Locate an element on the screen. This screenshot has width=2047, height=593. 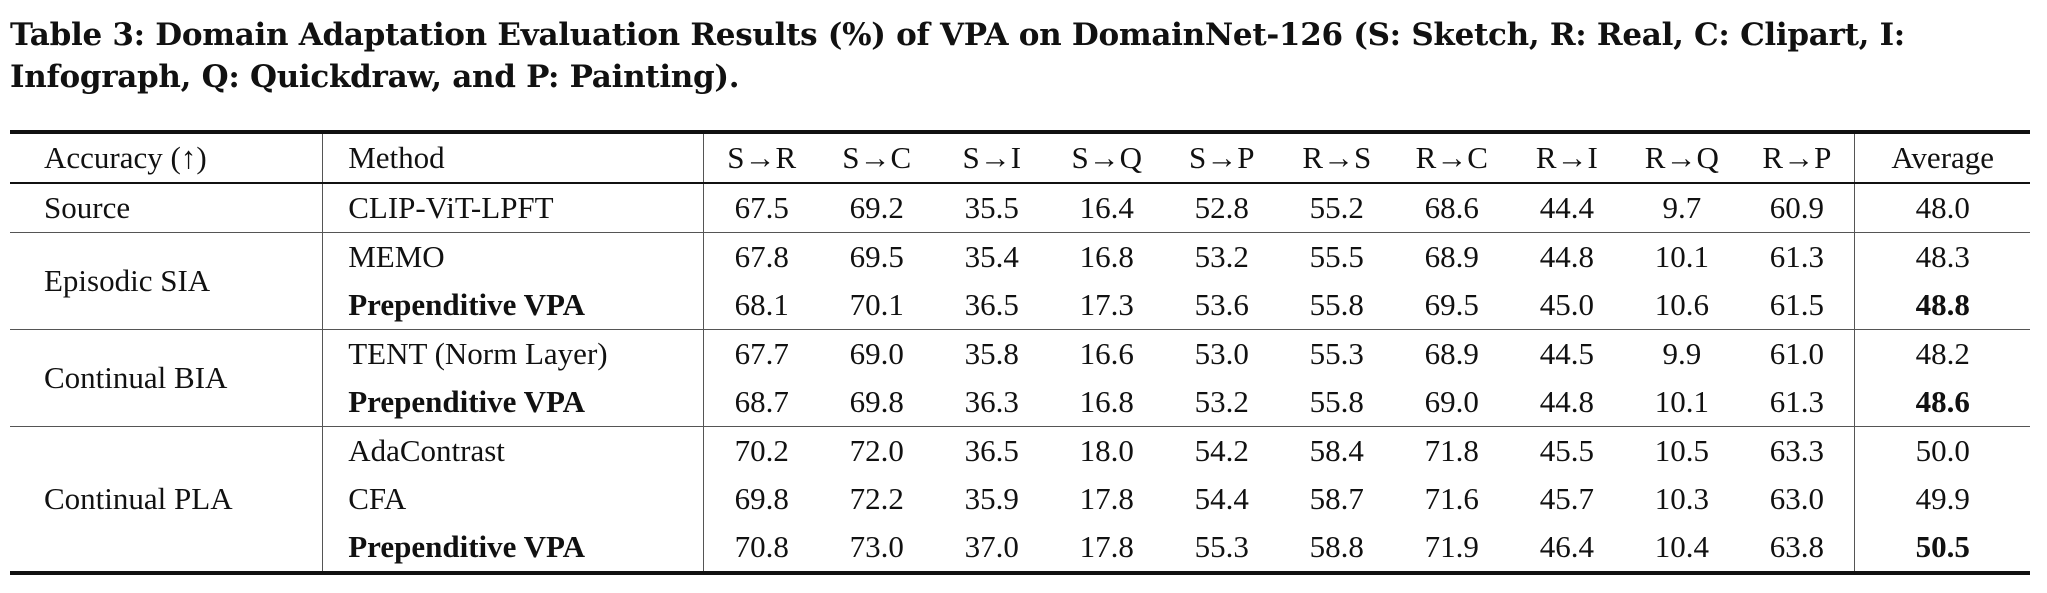
cell-value: 58.8 is located at coordinates (1336, 546).